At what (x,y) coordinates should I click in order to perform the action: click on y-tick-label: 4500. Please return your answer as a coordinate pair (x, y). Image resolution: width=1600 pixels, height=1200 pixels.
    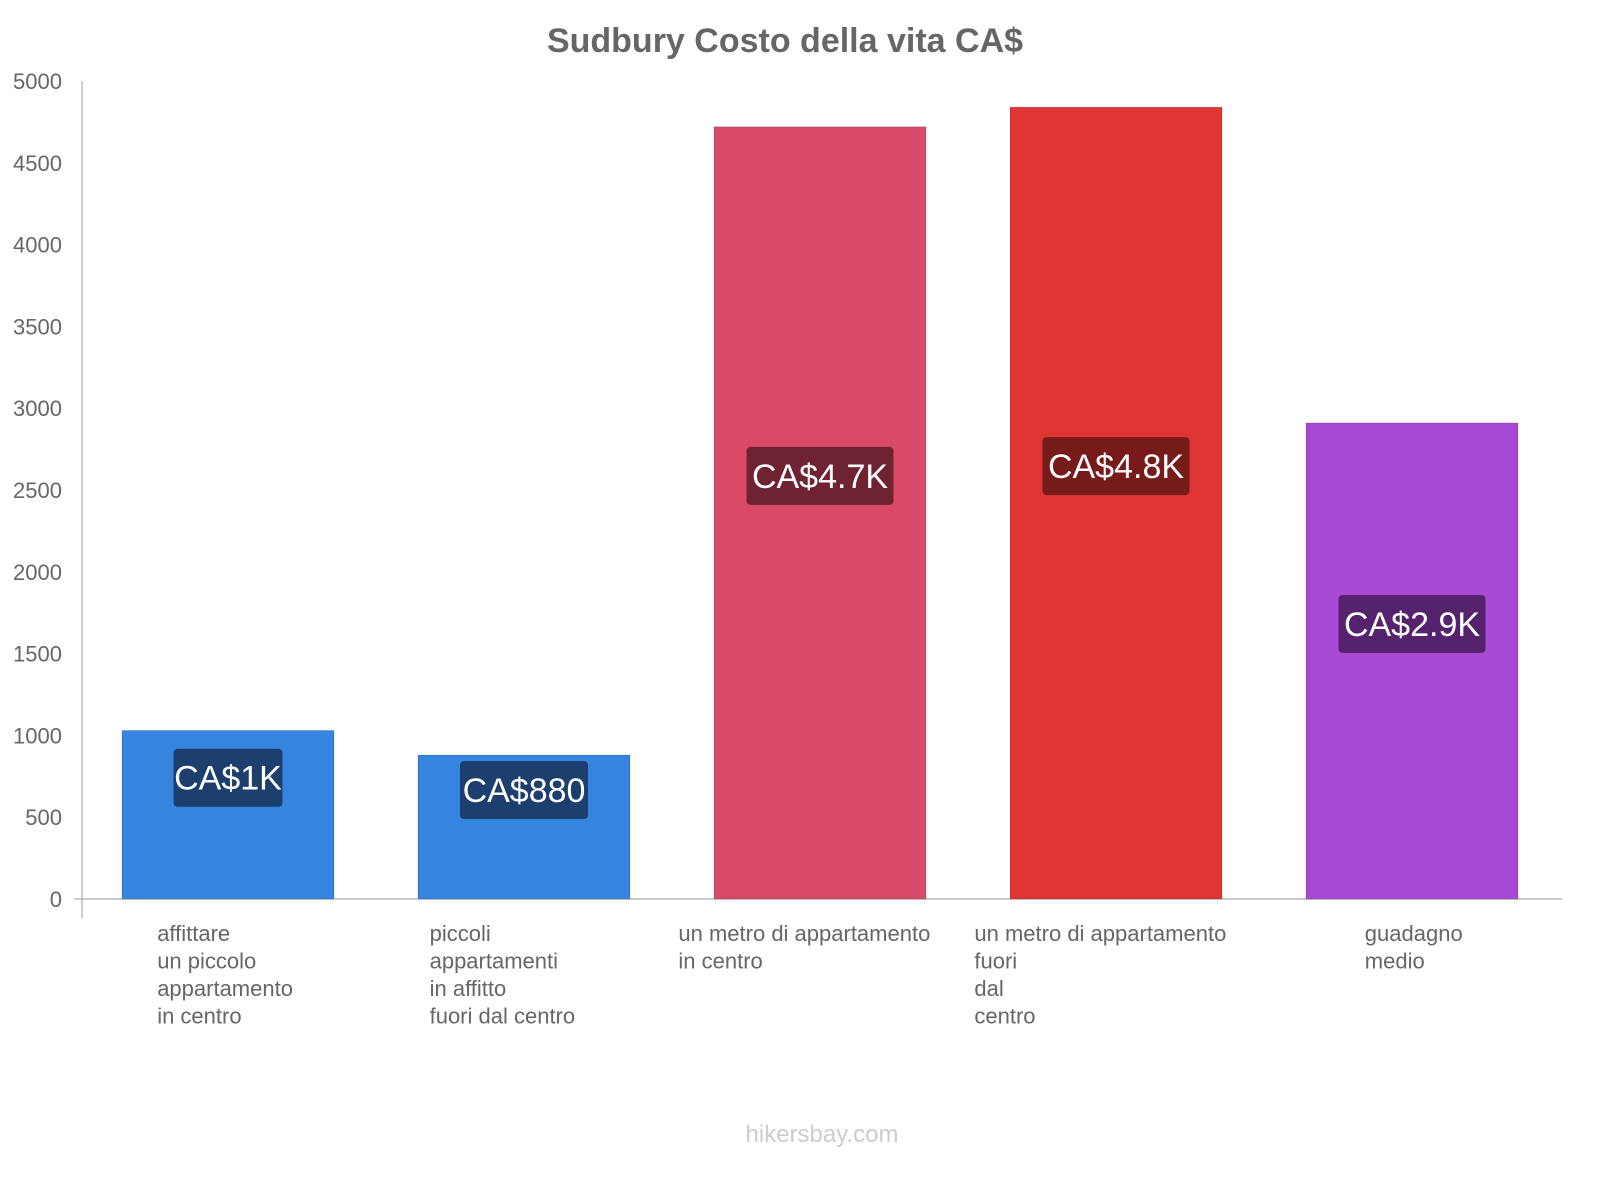
    Looking at the image, I should click on (37, 163).